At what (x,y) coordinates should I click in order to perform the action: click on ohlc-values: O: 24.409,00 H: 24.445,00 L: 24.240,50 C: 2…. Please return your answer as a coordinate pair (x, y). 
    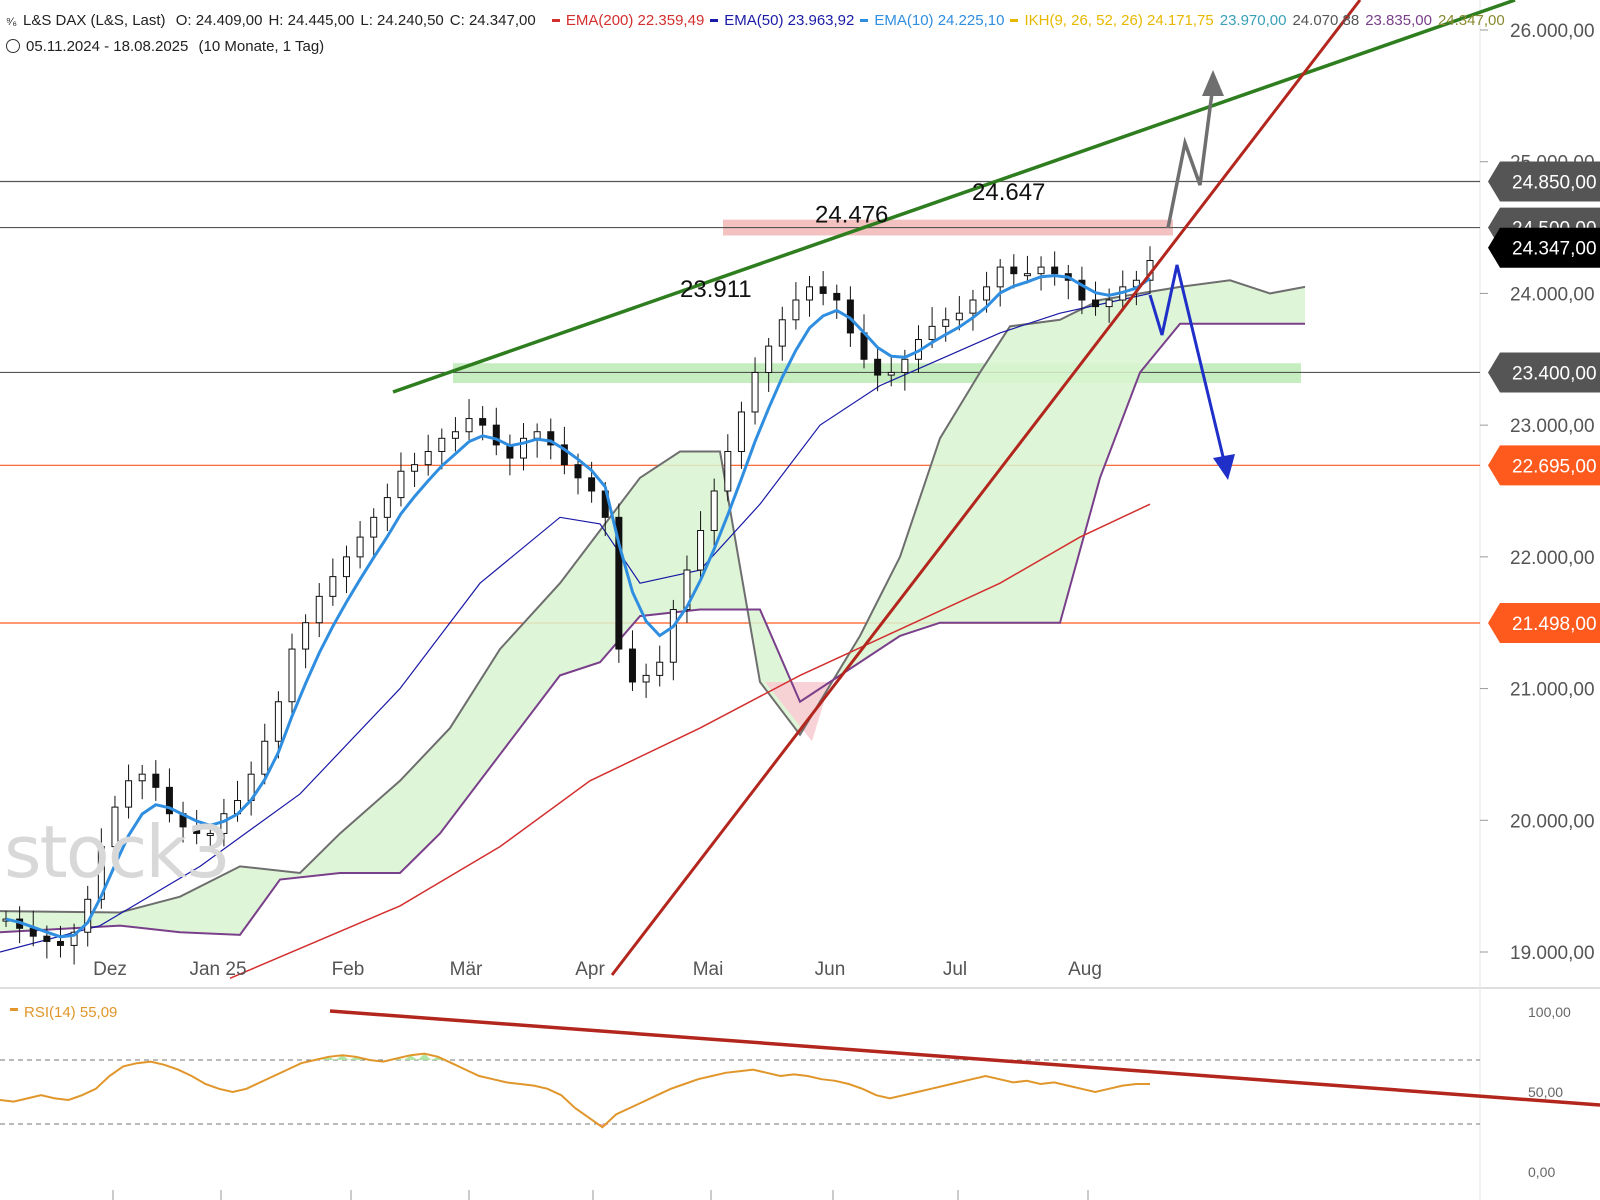
    Looking at the image, I should click on (359, 20).